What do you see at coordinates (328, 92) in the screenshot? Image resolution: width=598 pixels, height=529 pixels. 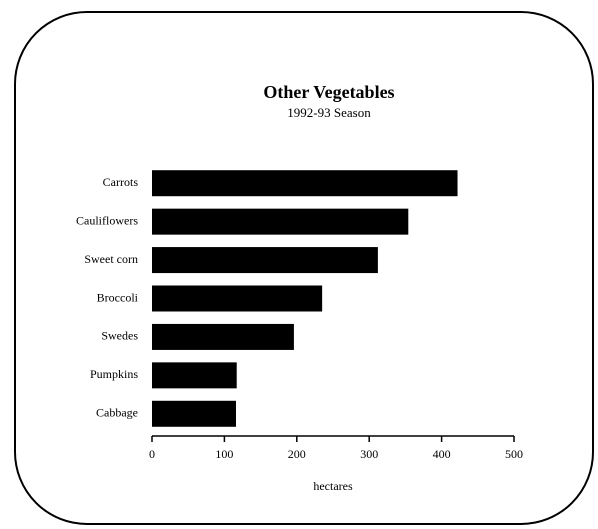 I see `chart-title: Other Vegetables` at bounding box center [328, 92].